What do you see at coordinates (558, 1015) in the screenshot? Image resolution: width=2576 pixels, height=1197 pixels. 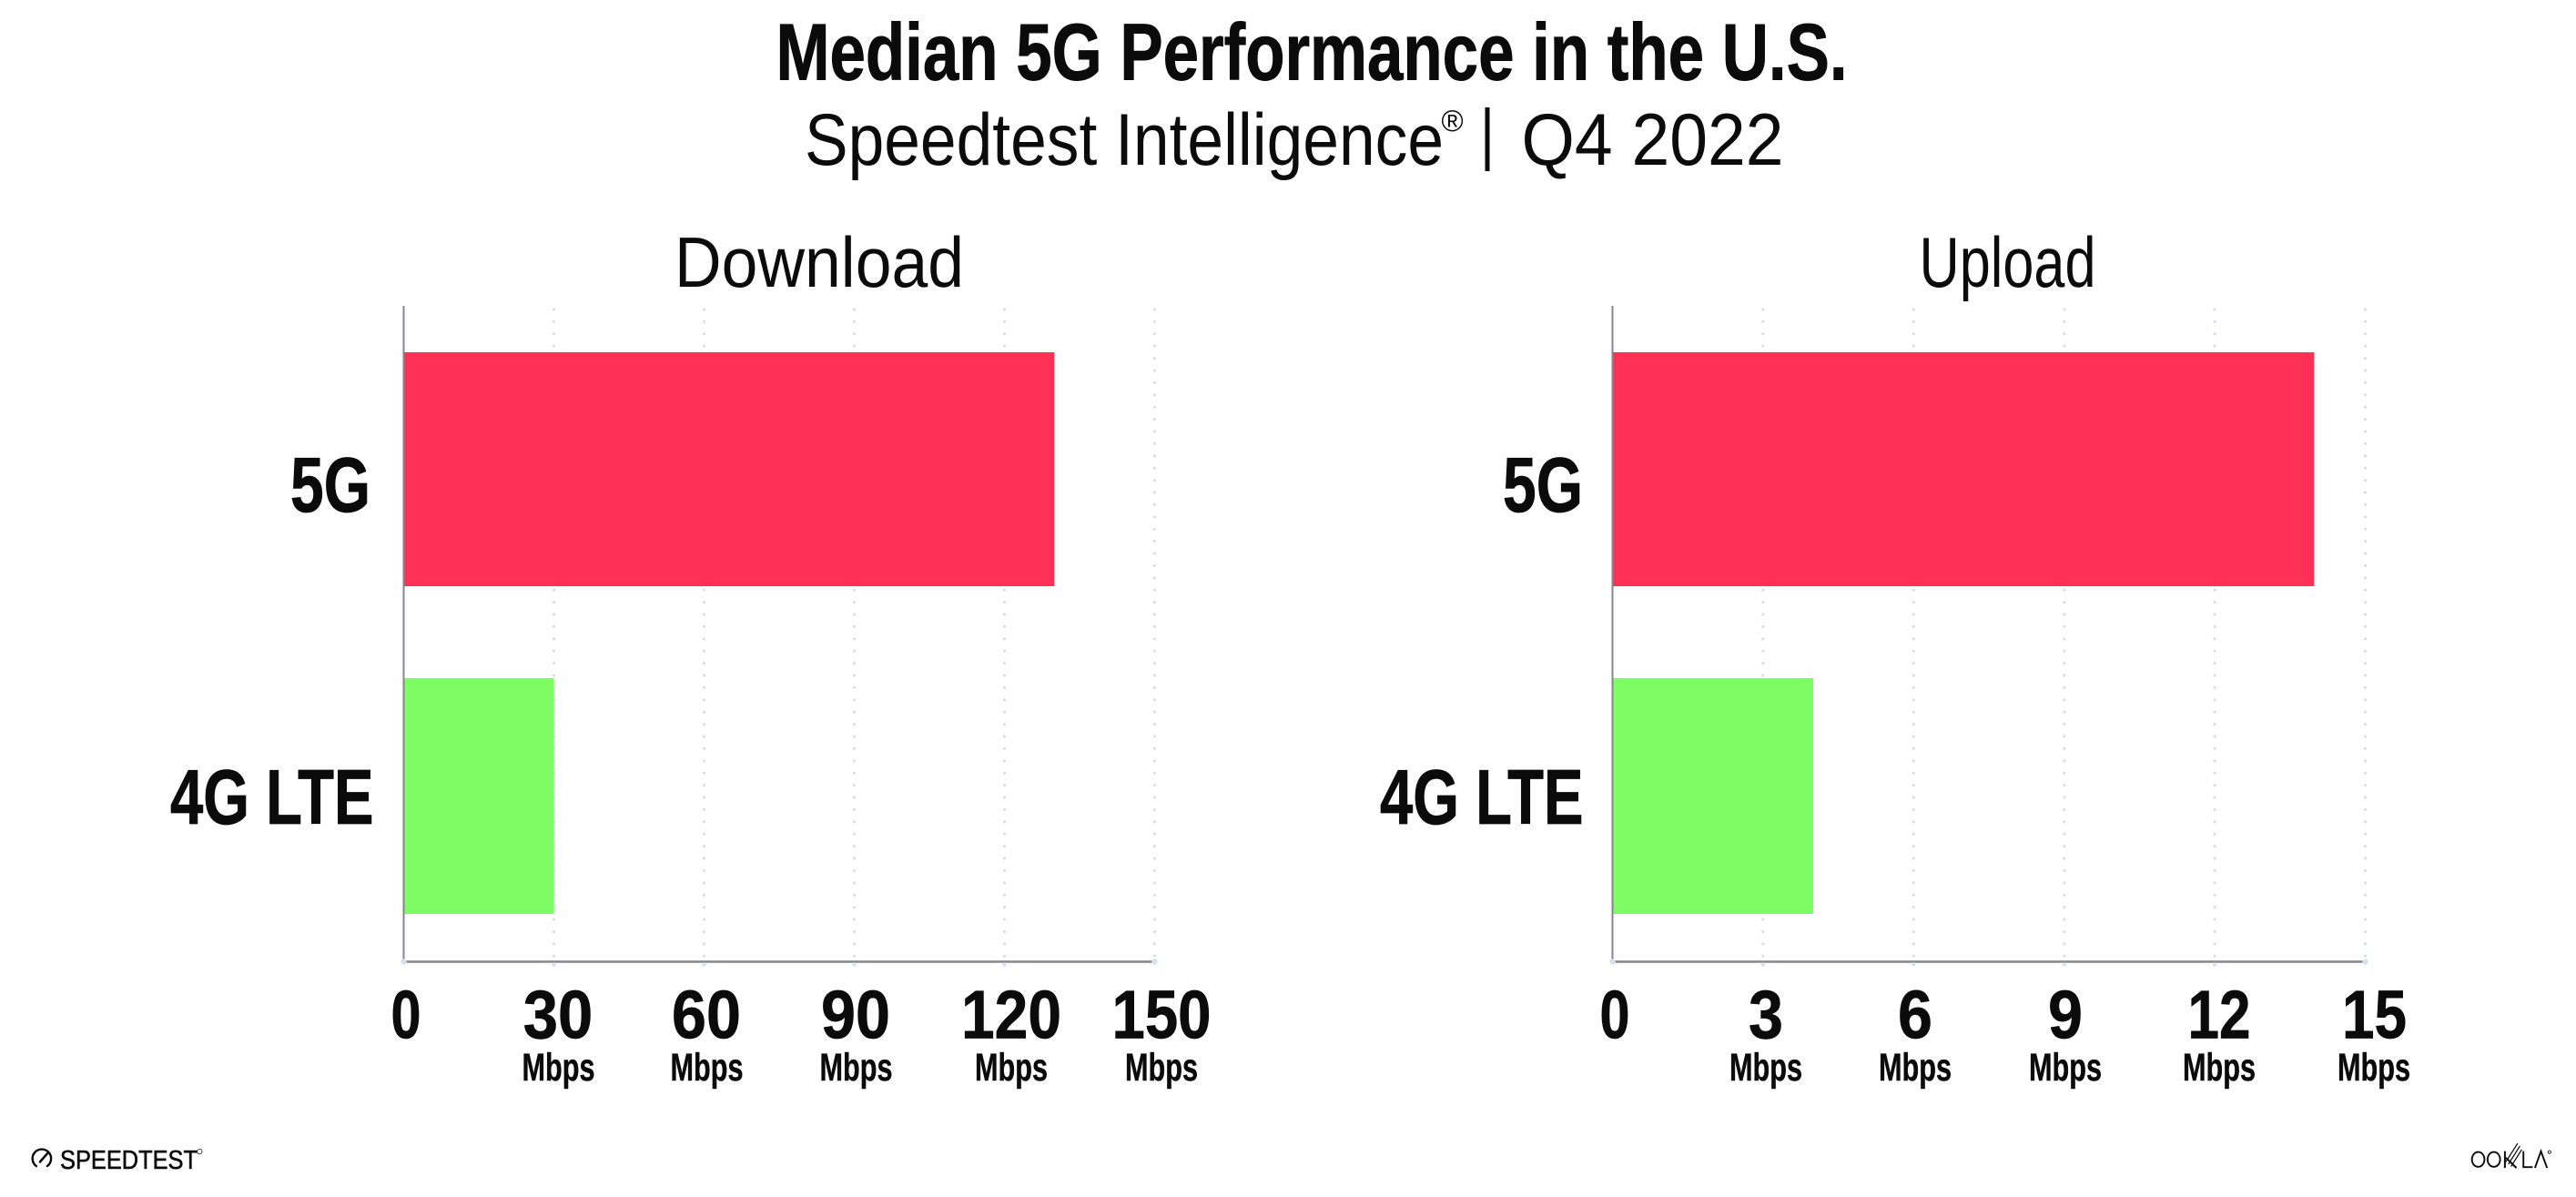 I see `svg-text: 30` at bounding box center [558, 1015].